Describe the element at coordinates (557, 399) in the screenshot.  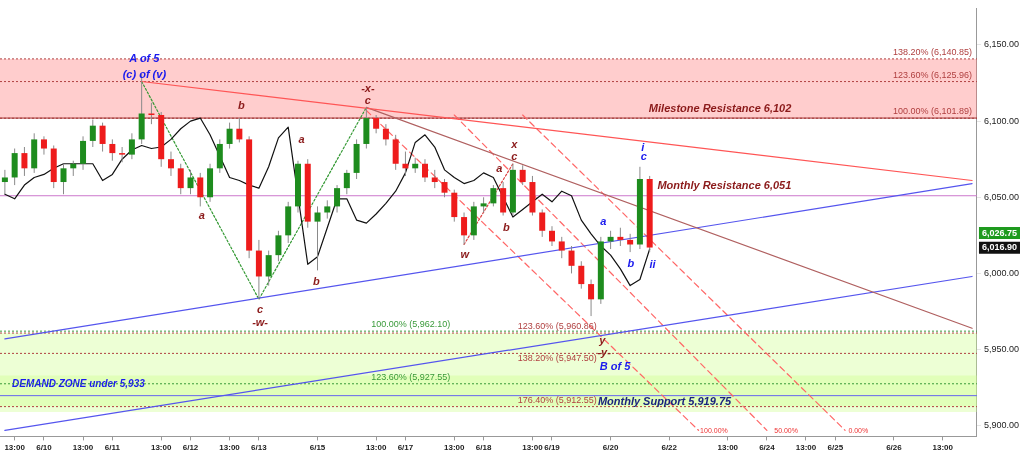
I see `ref-line-label: 176.40% (5,912.55)` at that location.